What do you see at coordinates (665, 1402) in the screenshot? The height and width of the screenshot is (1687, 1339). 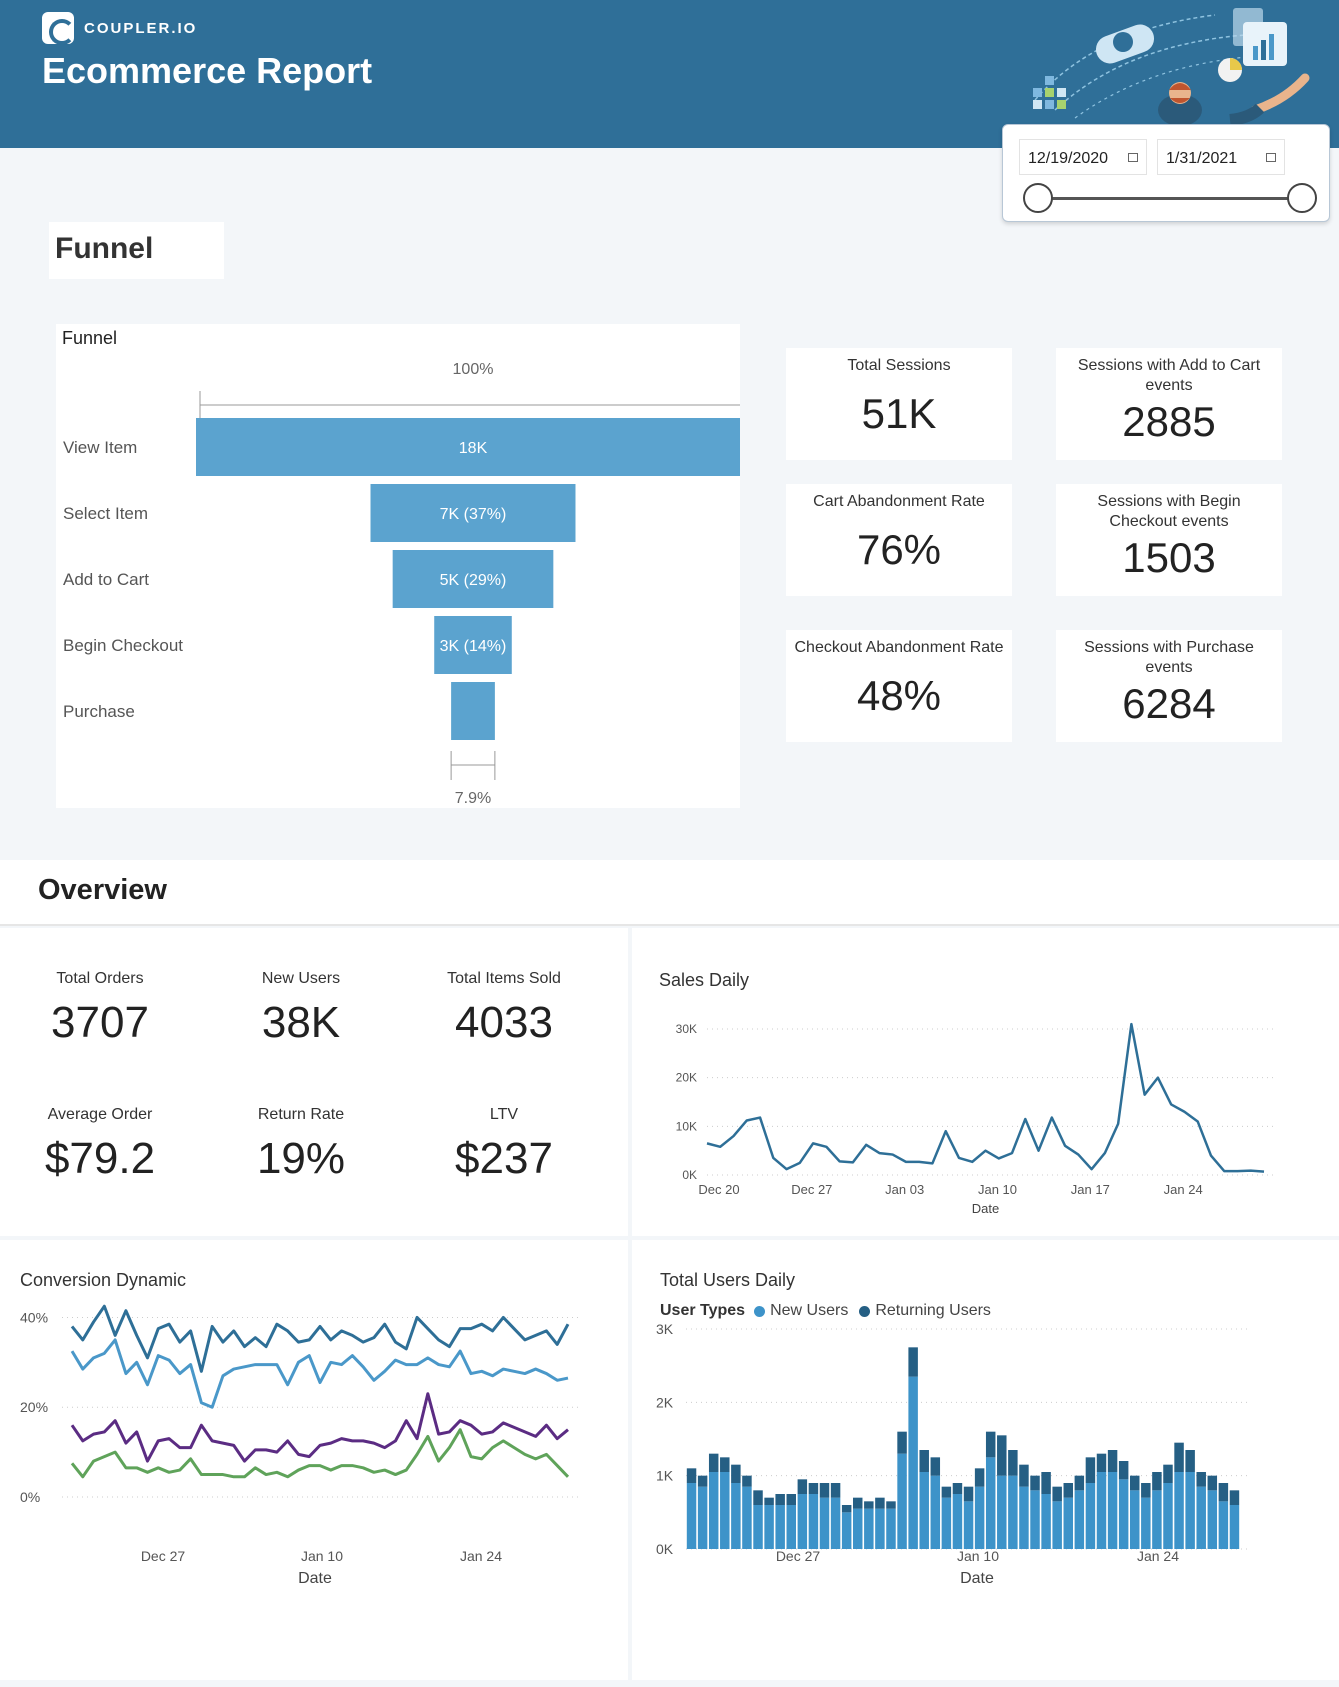 I see `users-y-tick: 2K` at bounding box center [665, 1402].